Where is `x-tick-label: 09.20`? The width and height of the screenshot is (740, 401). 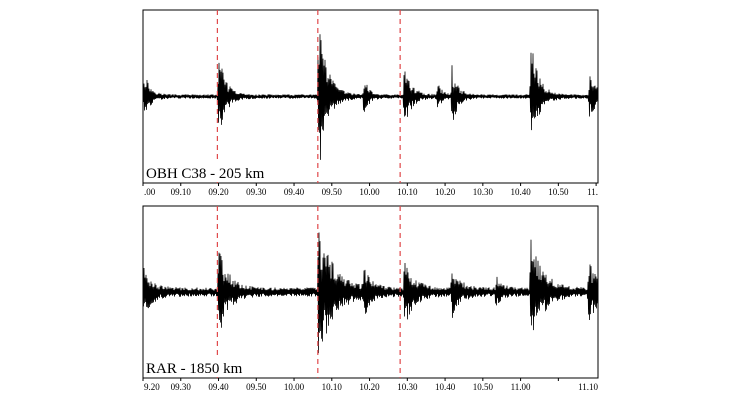 x-tick-label: 09.20 is located at coordinates (218, 192).